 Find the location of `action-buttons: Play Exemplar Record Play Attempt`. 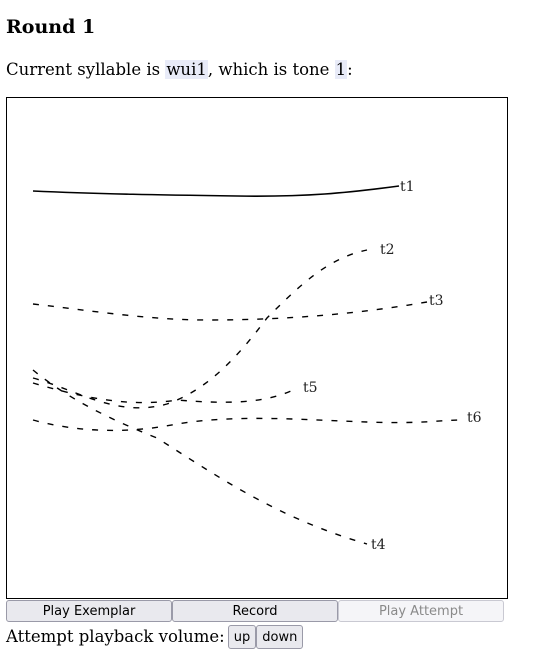

action-buttons: Play Exemplar Record Play Attempt is located at coordinates (256, 612).